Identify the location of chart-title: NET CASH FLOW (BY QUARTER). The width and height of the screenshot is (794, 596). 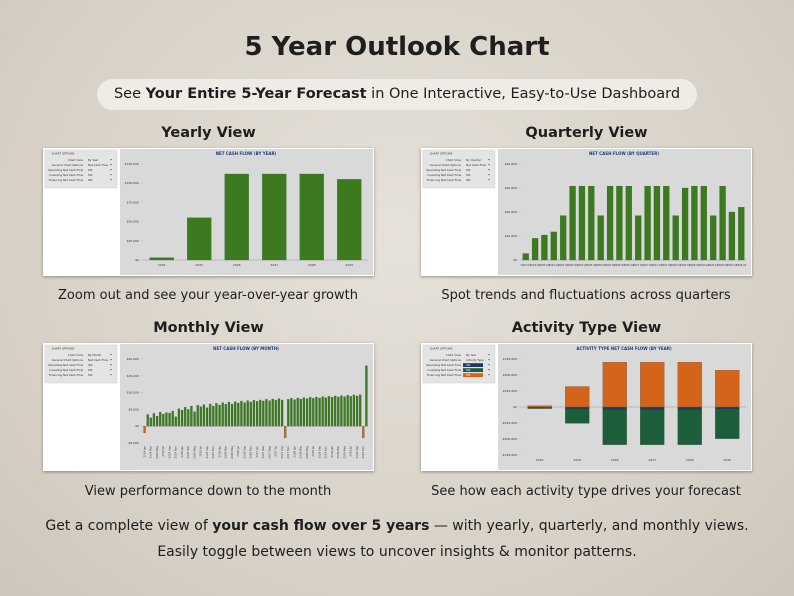
(624, 153).